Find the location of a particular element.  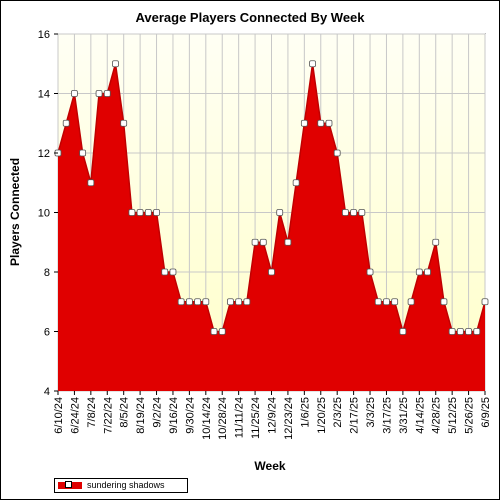

x-tick-label: 4/14/25 is located at coordinates (420, 415).